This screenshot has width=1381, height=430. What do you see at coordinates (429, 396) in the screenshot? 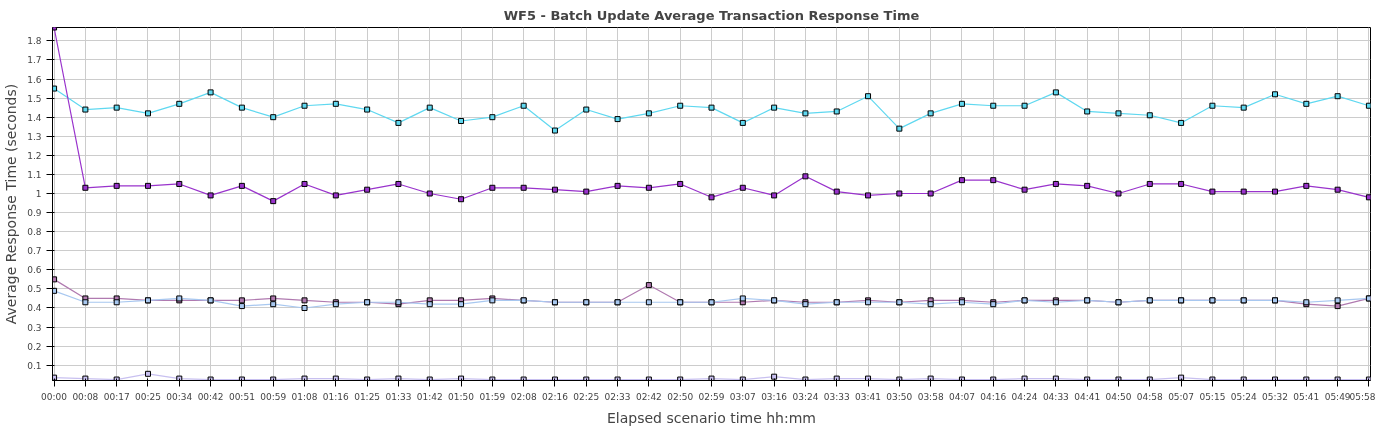
I see `x-tick-label: 01:42` at bounding box center [429, 396].